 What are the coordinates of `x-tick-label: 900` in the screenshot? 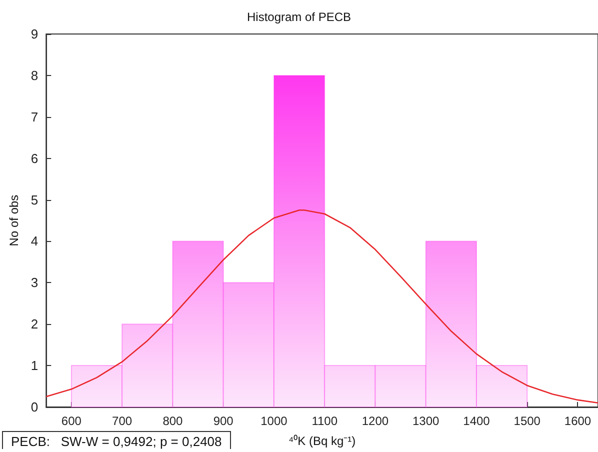 It's located at (223, 421).